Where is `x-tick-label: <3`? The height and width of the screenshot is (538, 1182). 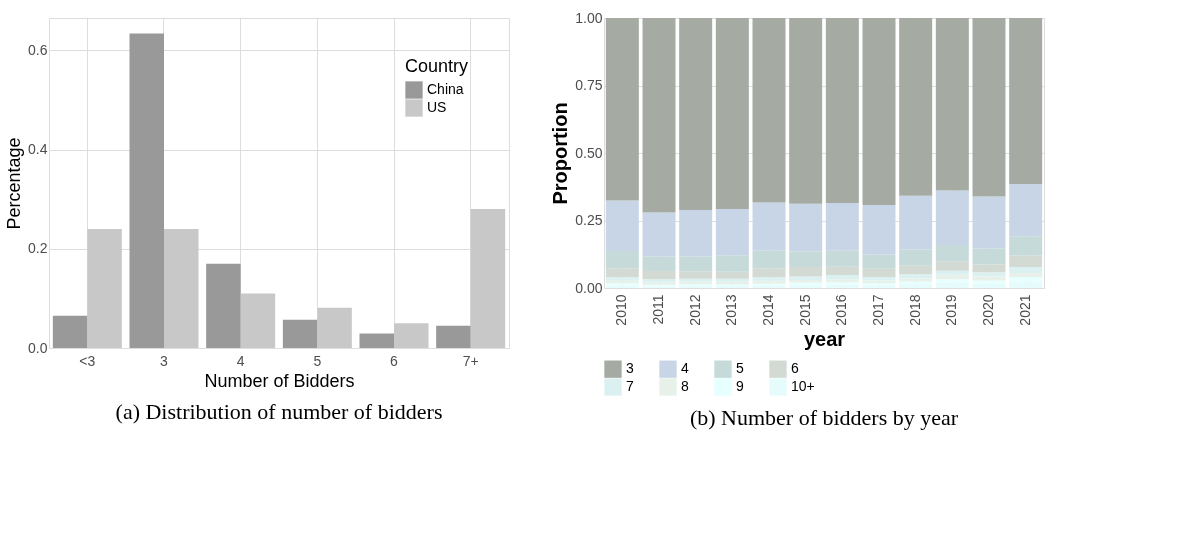 x-tick-label: <3 is located at coordinates (87, 360).